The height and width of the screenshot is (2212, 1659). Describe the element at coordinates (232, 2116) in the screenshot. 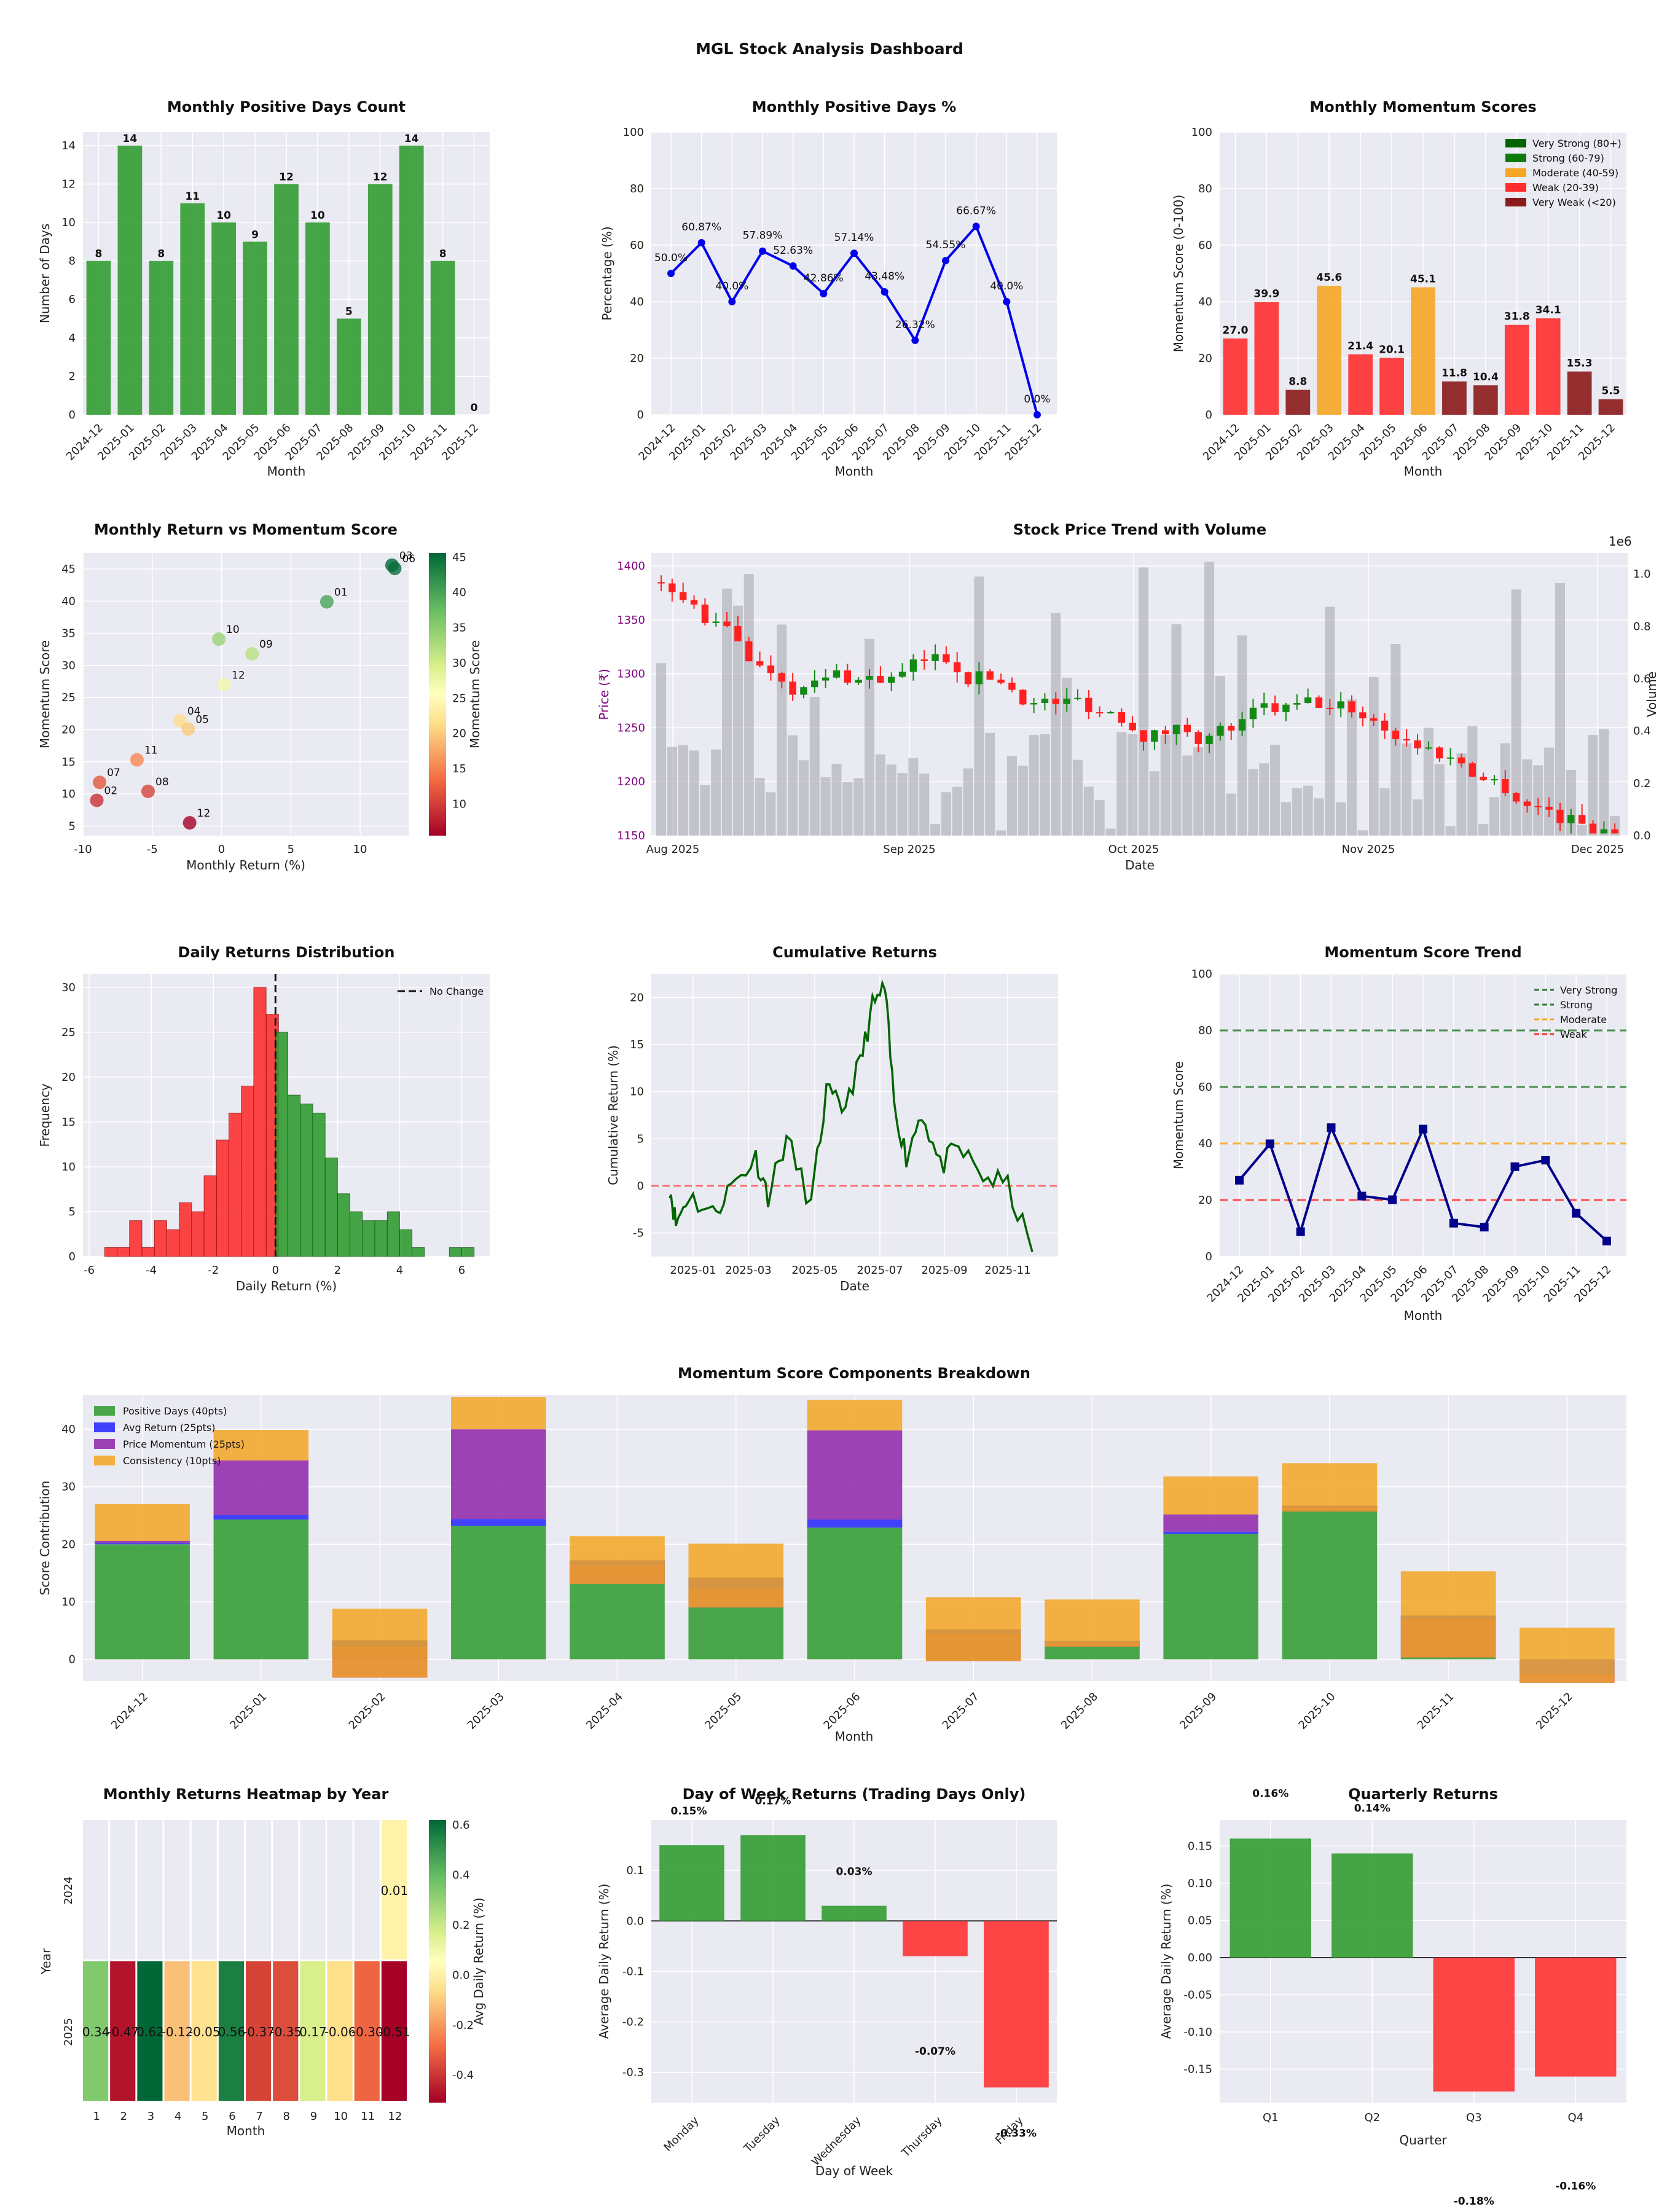

I see `x-tick-label: 6` at that location.